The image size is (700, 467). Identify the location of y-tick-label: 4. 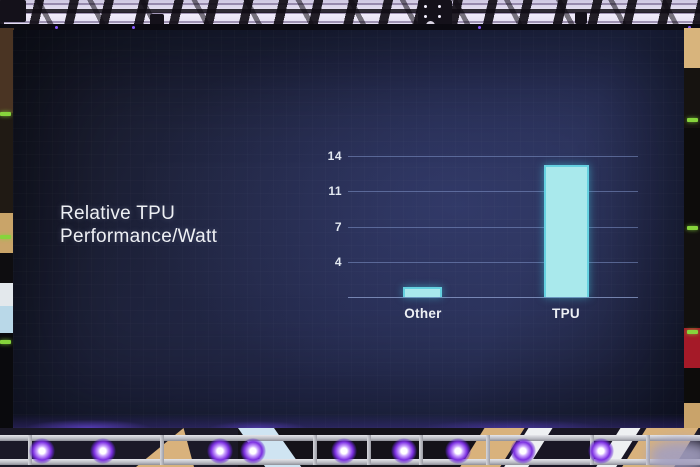
(338, 262).